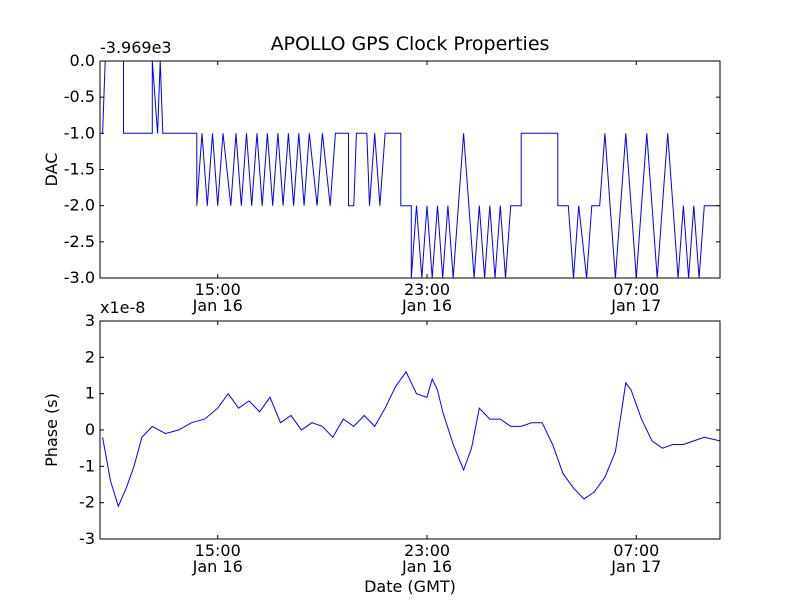 This screenshot has height=600, width=800. I want to click on dac-ytick-label: 0.0, so click(82, 60).